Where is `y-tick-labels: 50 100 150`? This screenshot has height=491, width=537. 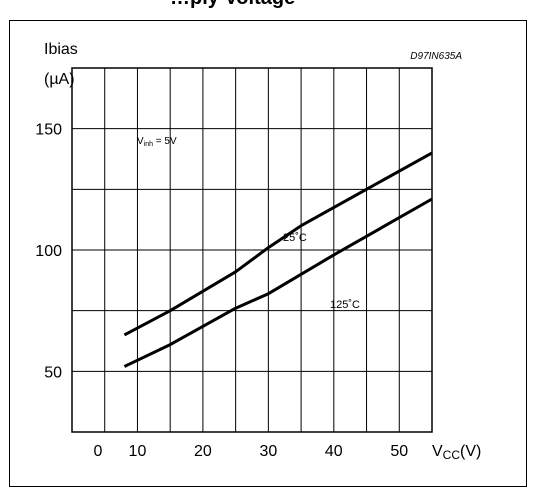 y-tick-labels: 50 100 150 is located at coordinates (48, 252).